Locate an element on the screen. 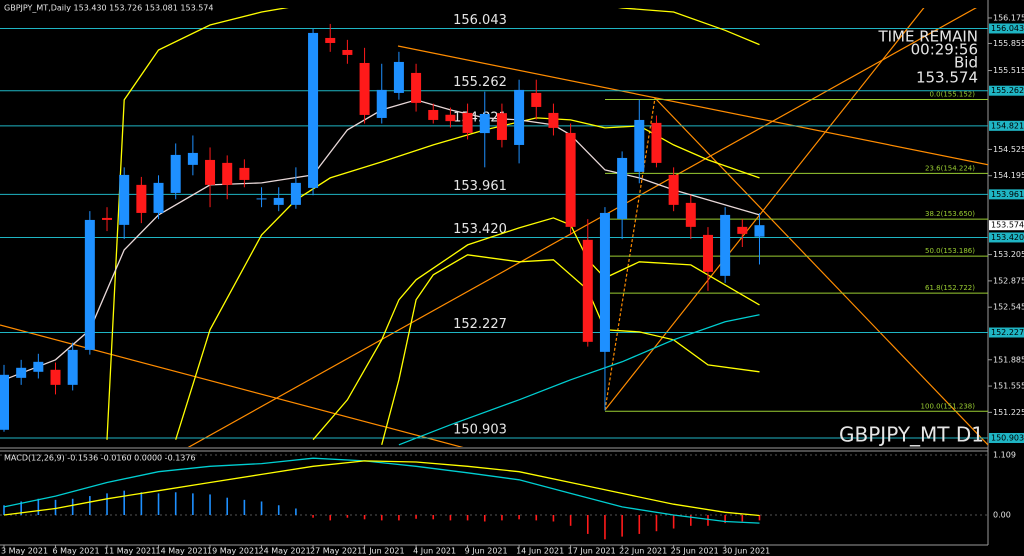 Image resolution: width=1024 pixels, height=556 pixels. time-remain-label: TIME REMAIN is located at coordinates (927, 37).